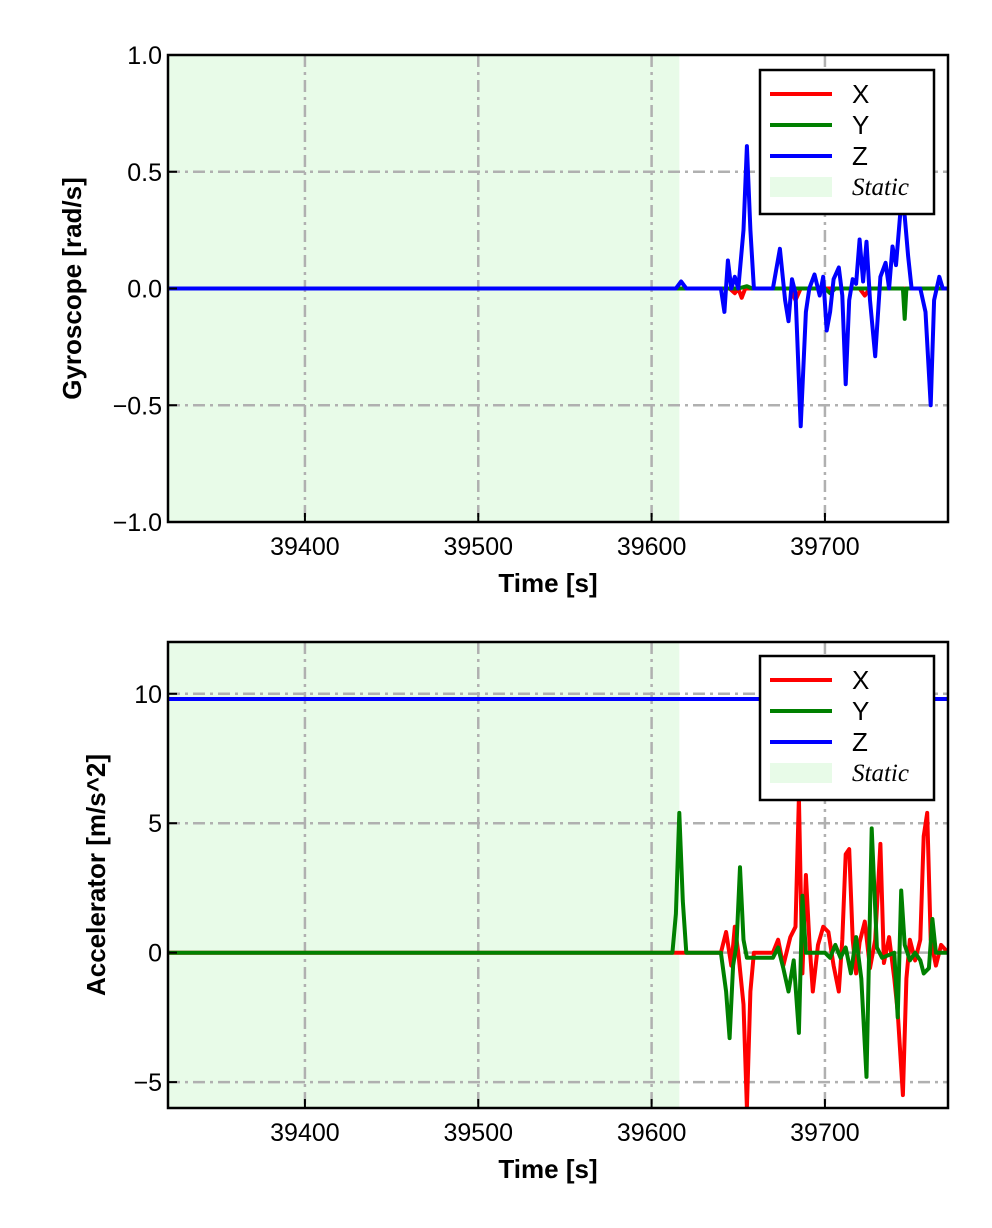 The height and width of the screenshot is (1228, 992). What do you see at coordinates (96, 875) in the screenshot?
I see `y-axis-label: Accelerator [m/s^2]` at bounding box center [96, 875].